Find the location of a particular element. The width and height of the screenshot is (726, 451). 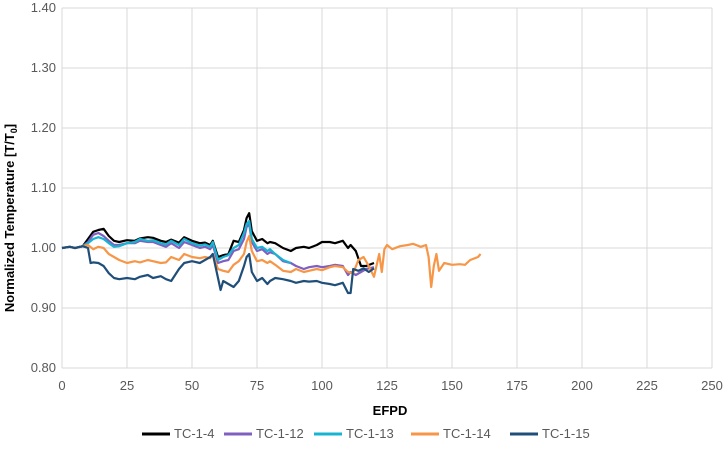

y-axis-title-main: Normalized Temperature [T/T is located at coordinates (9, 222).